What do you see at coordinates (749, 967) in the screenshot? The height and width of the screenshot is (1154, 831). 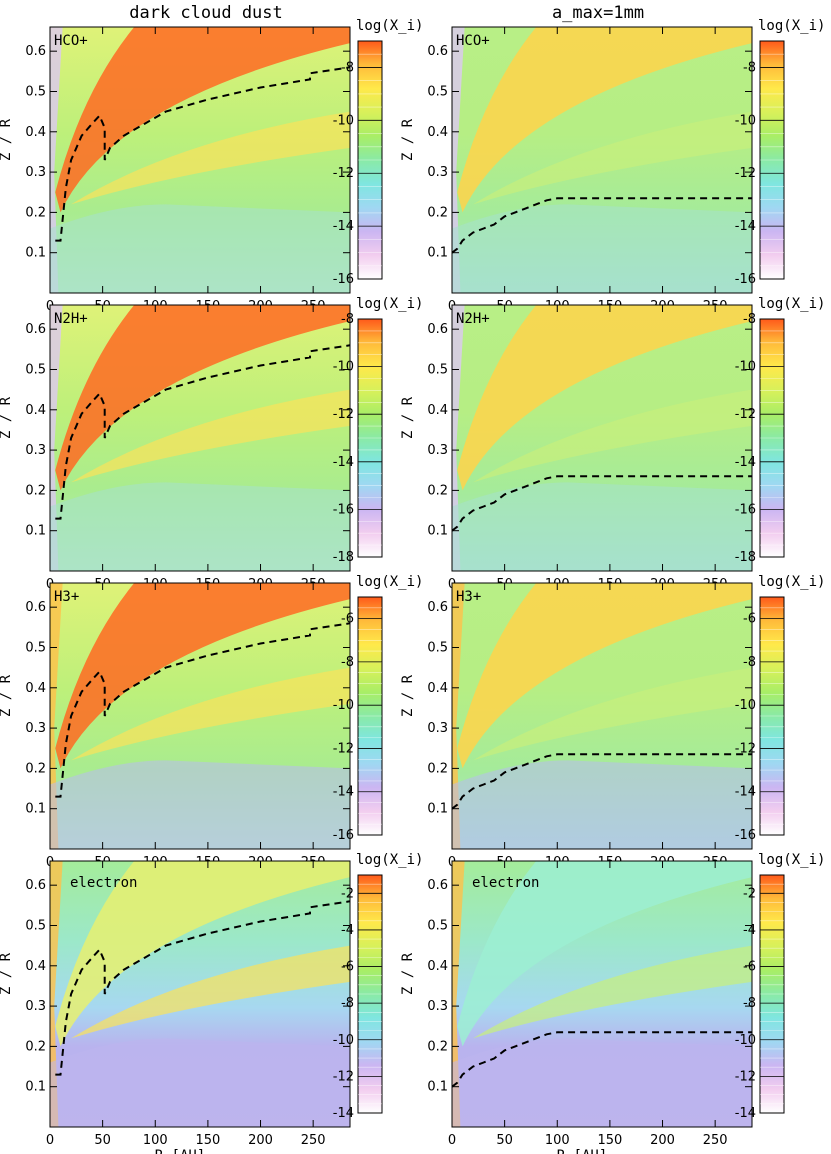 I see `colorbar-tick-label: -6` at bounding box center [749, 967].